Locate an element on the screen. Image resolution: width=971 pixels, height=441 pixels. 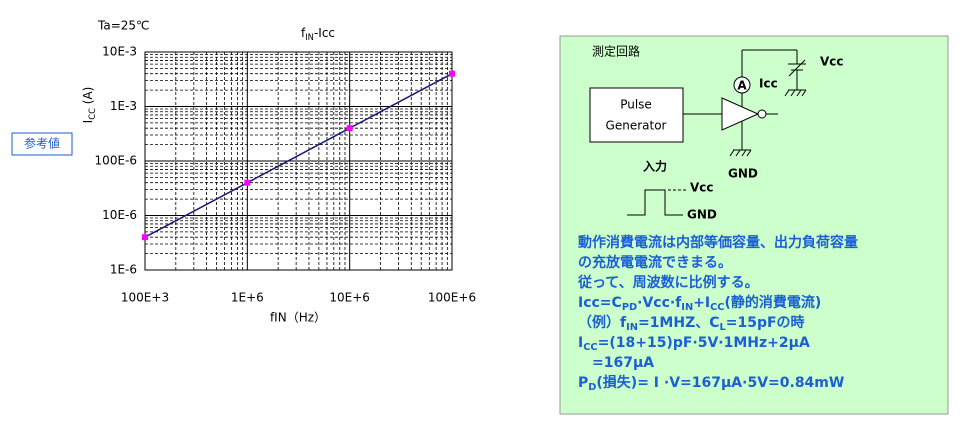
wave-vcc-label: Vcc is located at coordinates (702, 188).